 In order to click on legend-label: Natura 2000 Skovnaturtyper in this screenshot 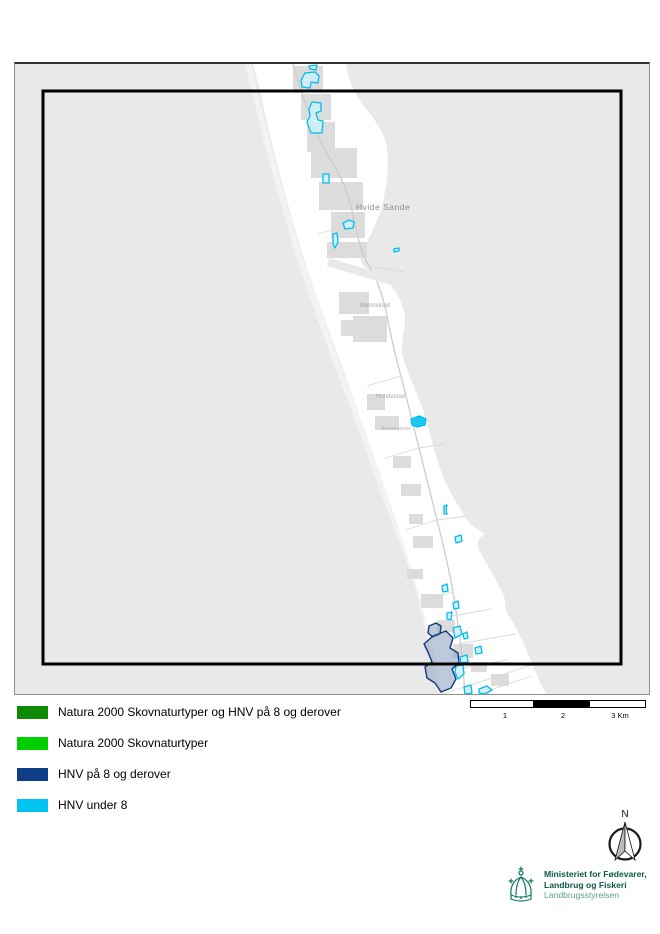, I will do `click(133, 743)`.